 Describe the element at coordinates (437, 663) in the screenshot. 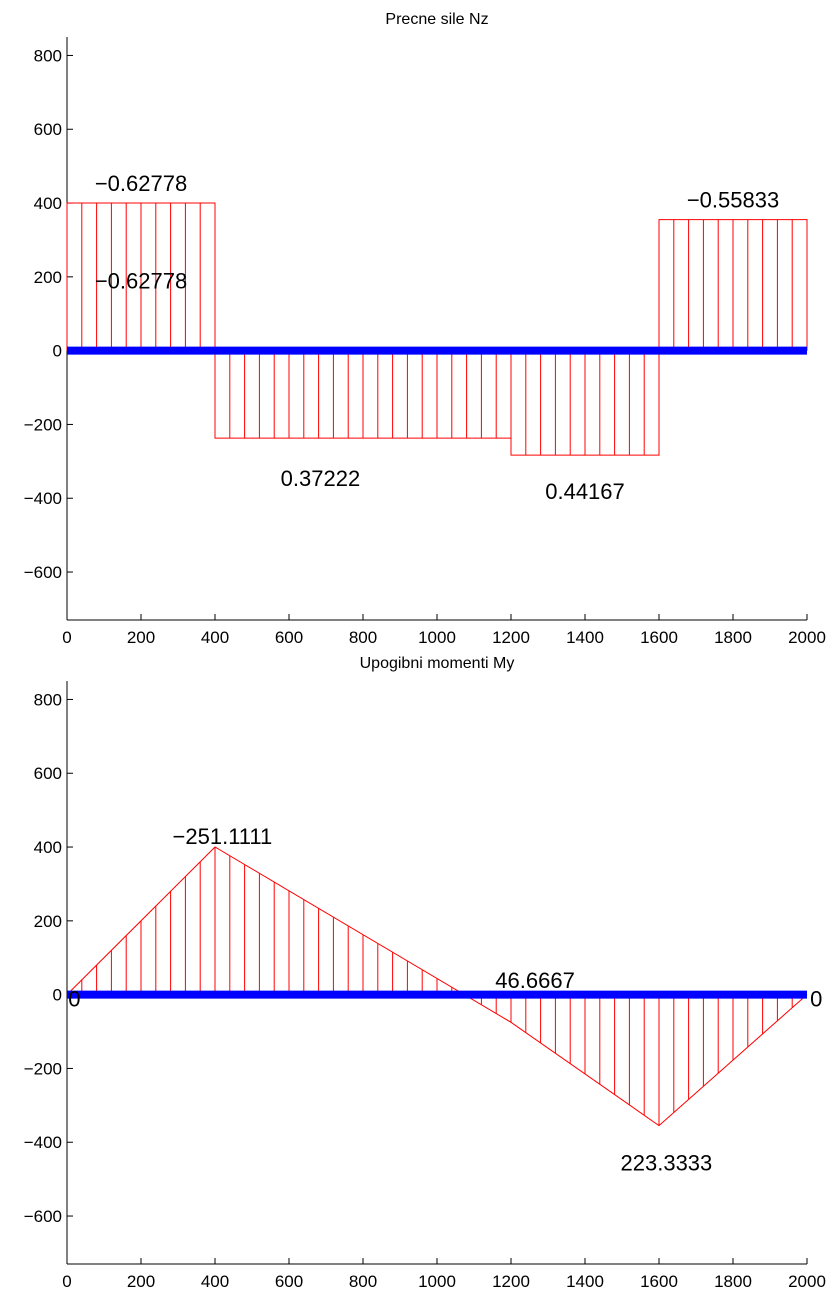

I see `plot-title: Upogibni momenti My` at that location.